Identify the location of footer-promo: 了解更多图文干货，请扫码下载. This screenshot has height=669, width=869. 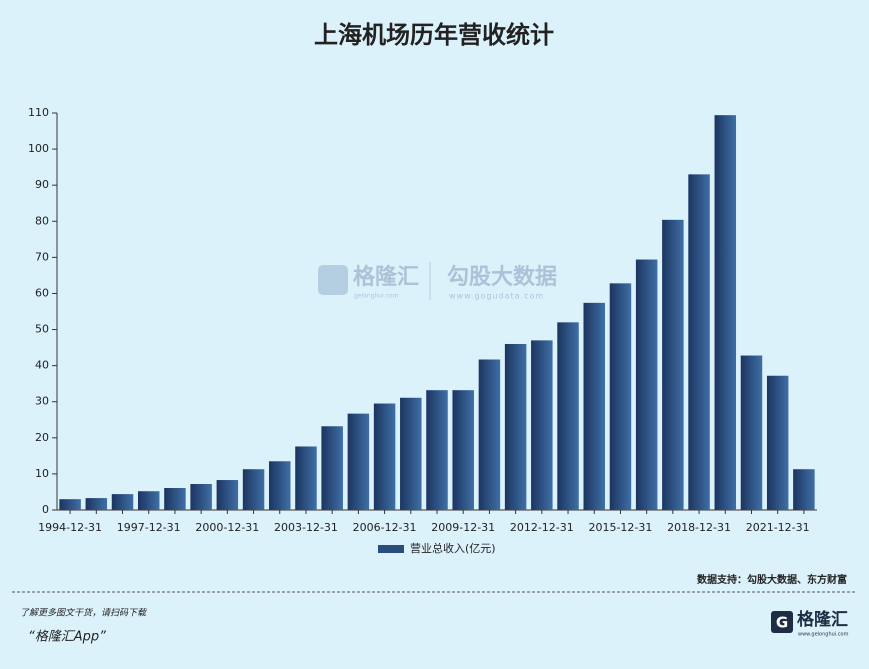
(83, 613).